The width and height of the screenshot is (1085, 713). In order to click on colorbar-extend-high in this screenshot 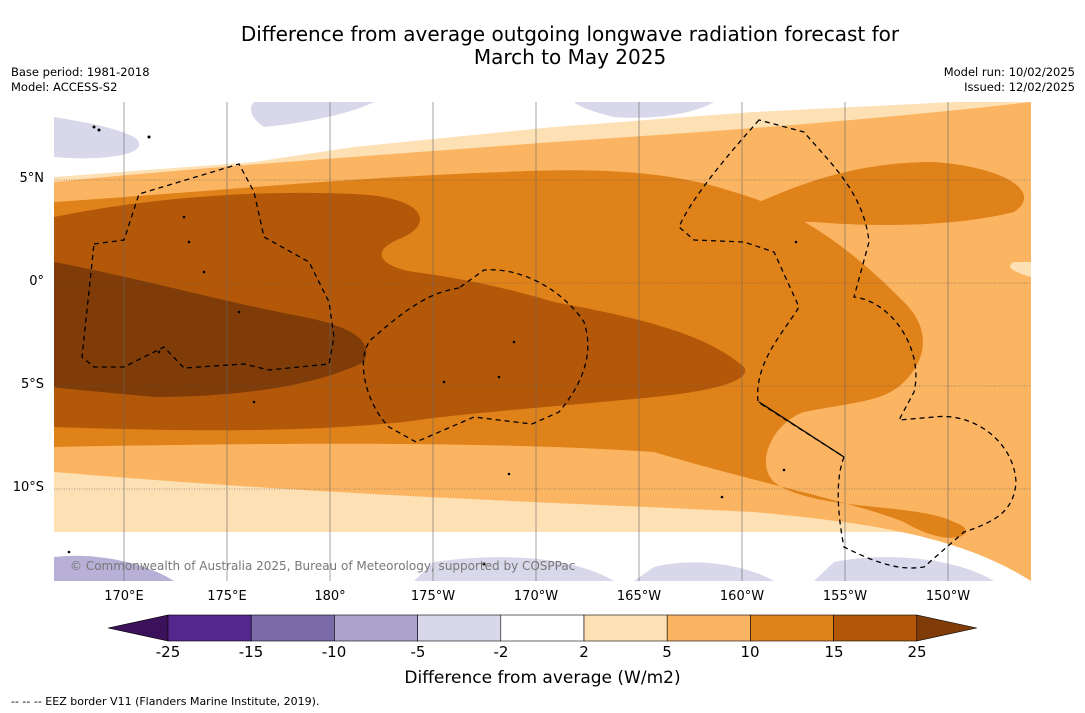, I will do `click(946, 628)`.